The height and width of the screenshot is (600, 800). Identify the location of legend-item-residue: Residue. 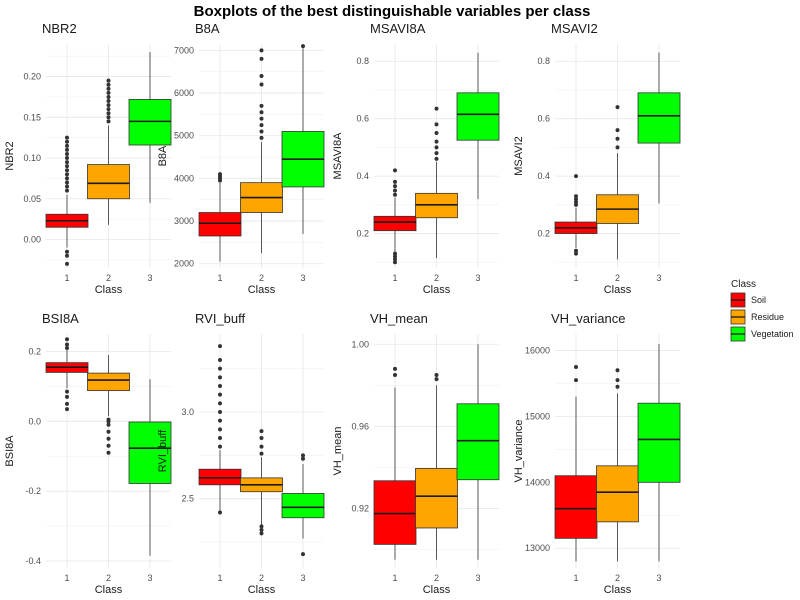
(757, 317).